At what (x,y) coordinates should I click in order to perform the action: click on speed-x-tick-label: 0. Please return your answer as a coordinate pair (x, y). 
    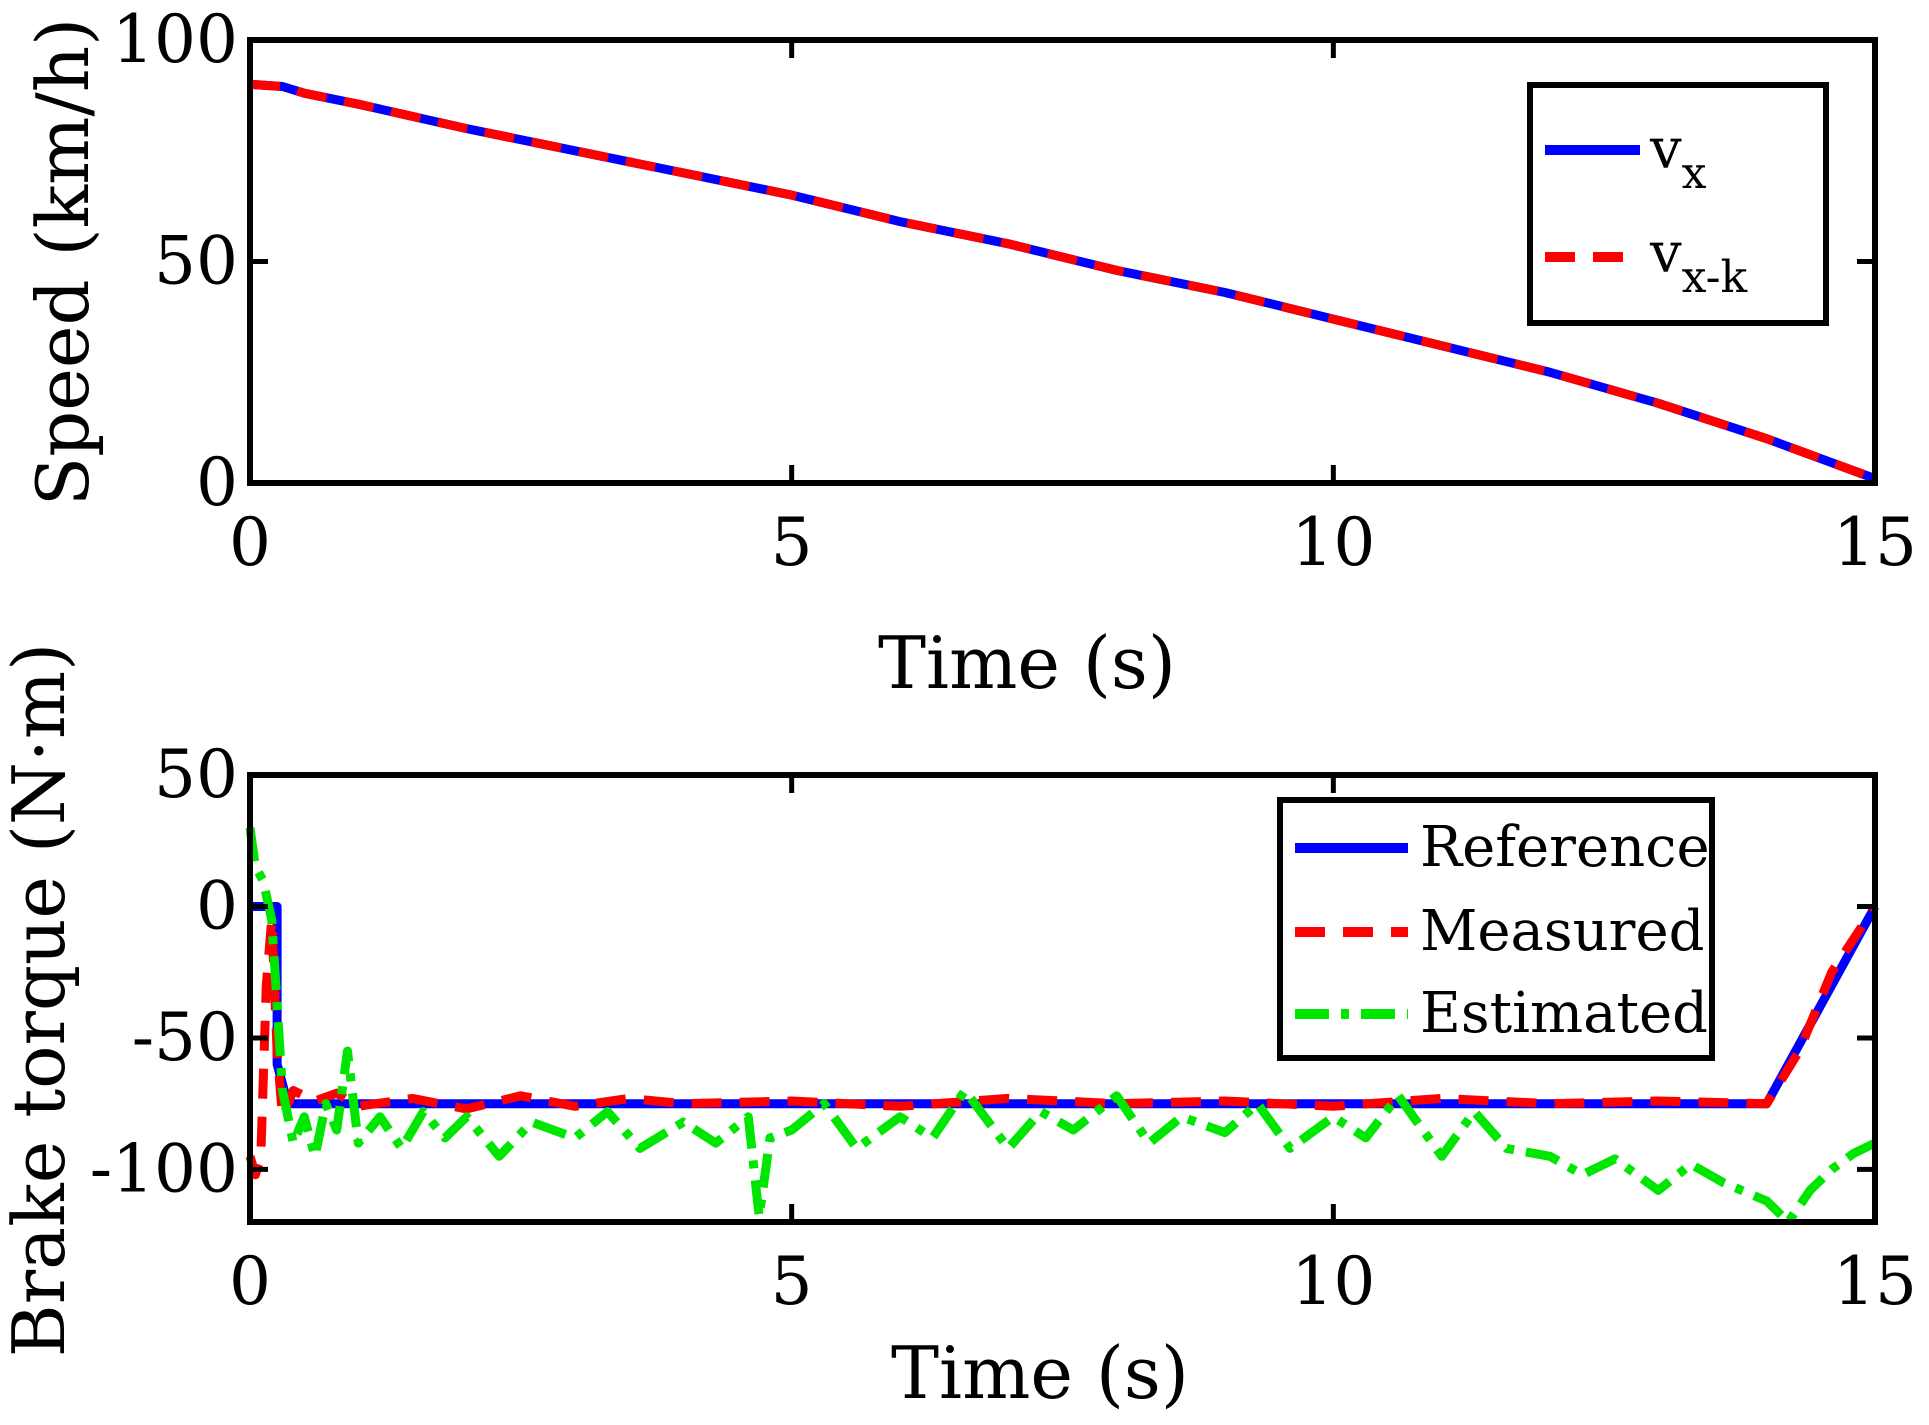
    Looking at the image, I should click on (250, 542).